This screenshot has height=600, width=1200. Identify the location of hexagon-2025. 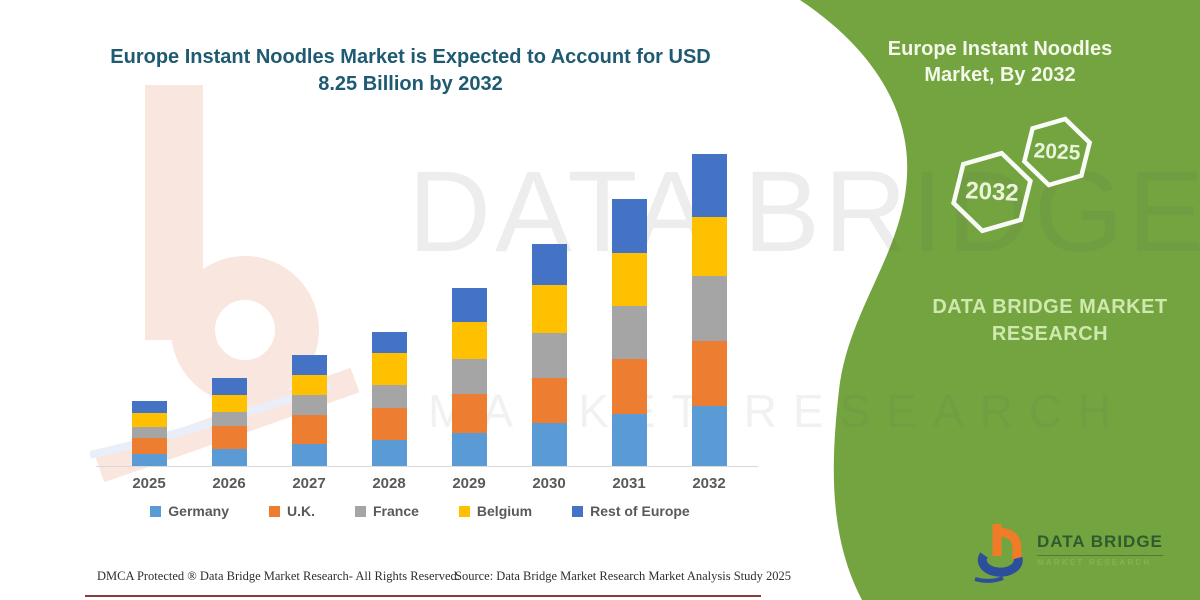
(1057, 152).